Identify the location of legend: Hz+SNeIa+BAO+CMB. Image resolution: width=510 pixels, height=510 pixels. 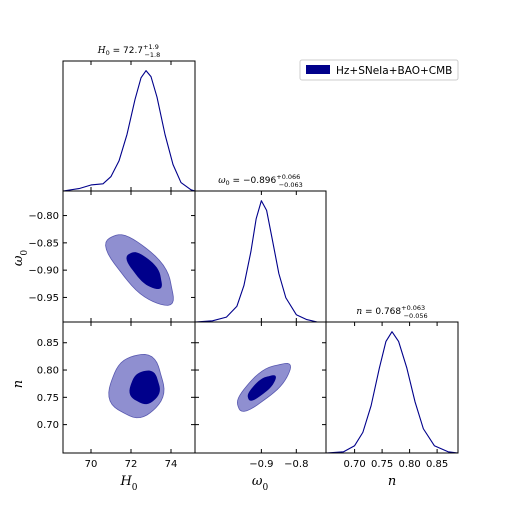
(379, 70).